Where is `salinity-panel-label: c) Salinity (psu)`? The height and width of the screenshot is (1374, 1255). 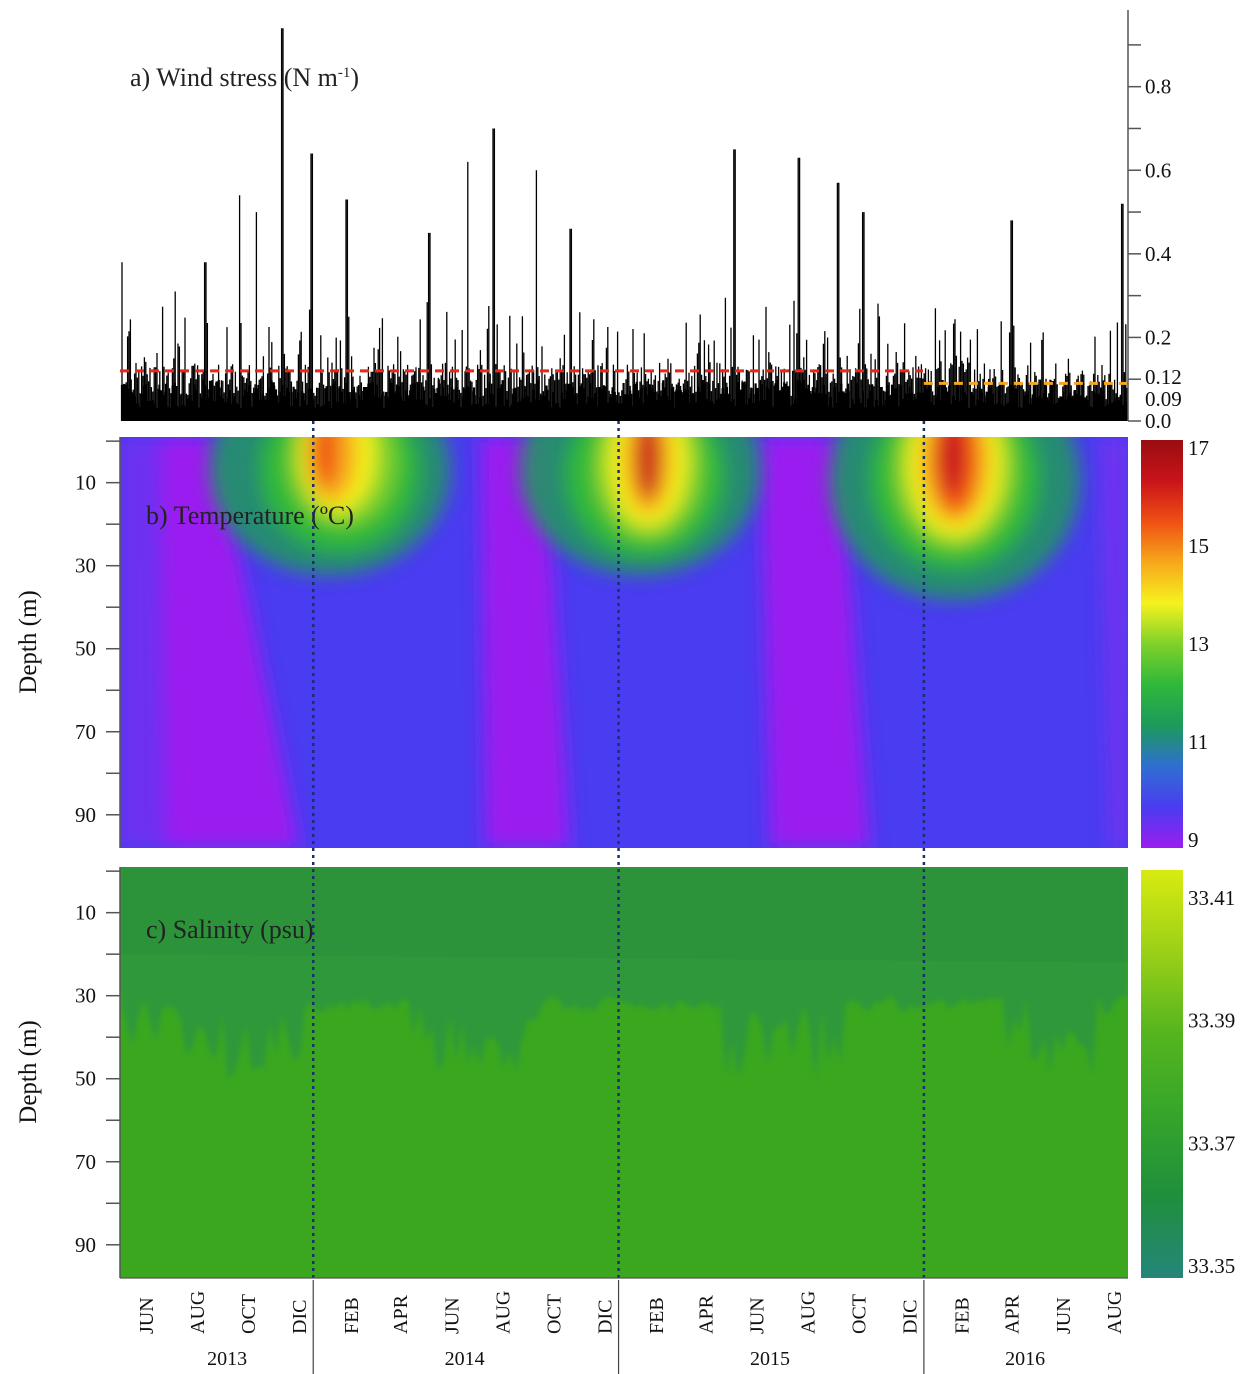
salinity-panel-label: c) Salinity (psu) is located at coordinates (230, 929).